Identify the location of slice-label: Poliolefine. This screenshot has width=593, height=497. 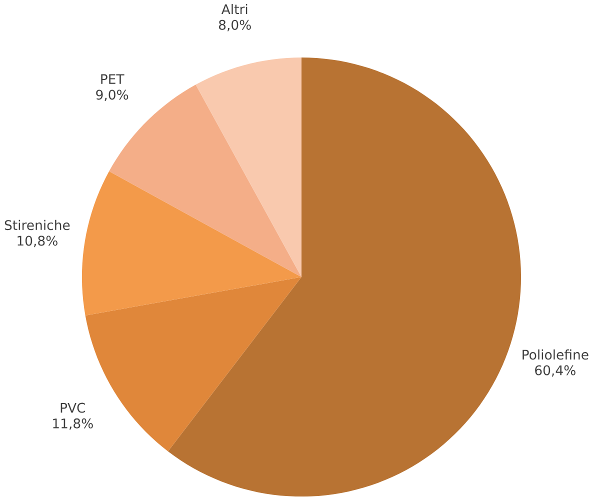
(555, 355).